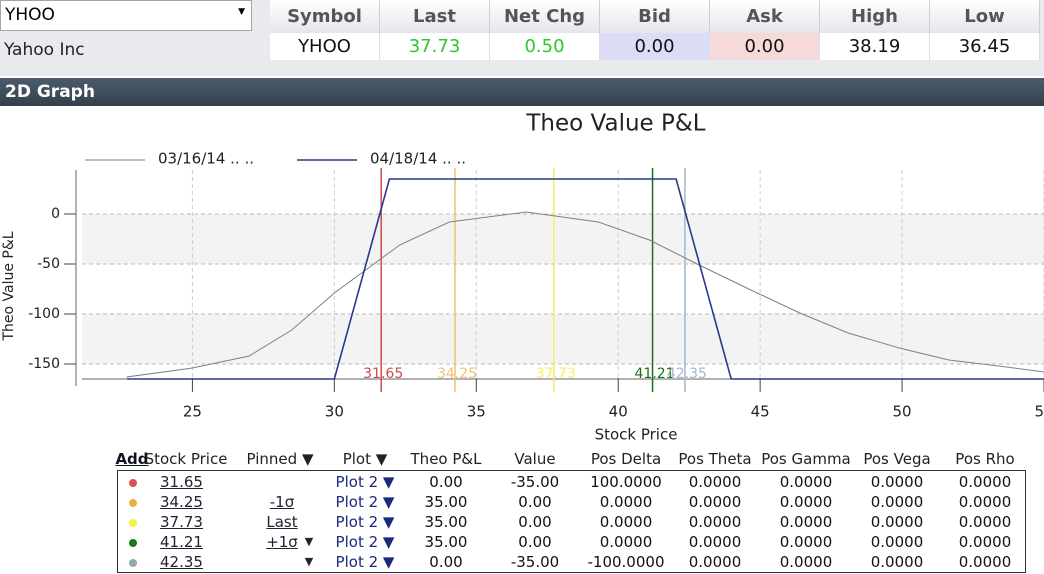  Describe the element at coordinates (435, 46) in the screenshot. I see `quote-value: 37.73` at that location.